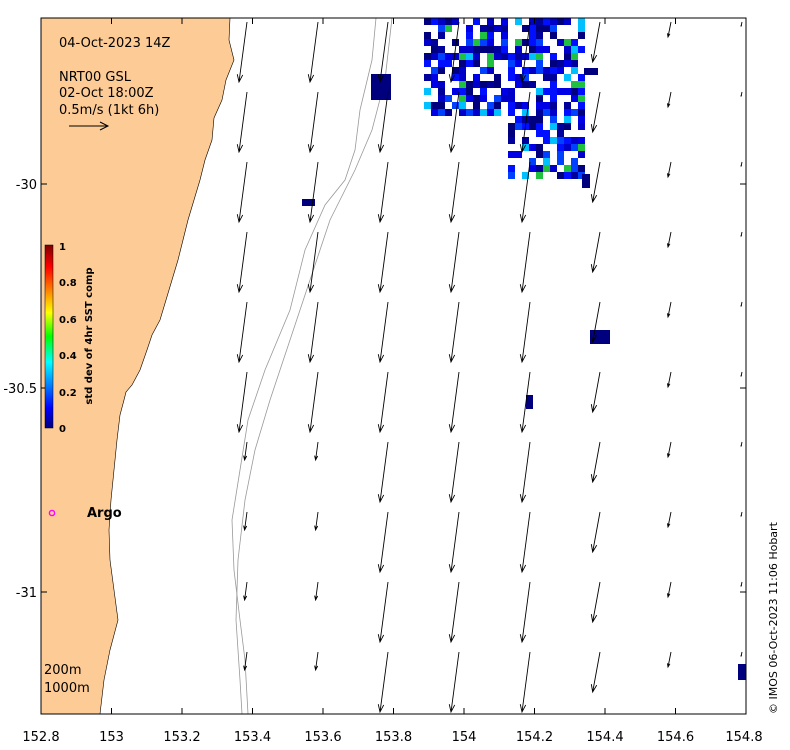  Describe the element at coordinates (393, 737) in the screenshot. I see `x-tick-label: 153.8` at that location.